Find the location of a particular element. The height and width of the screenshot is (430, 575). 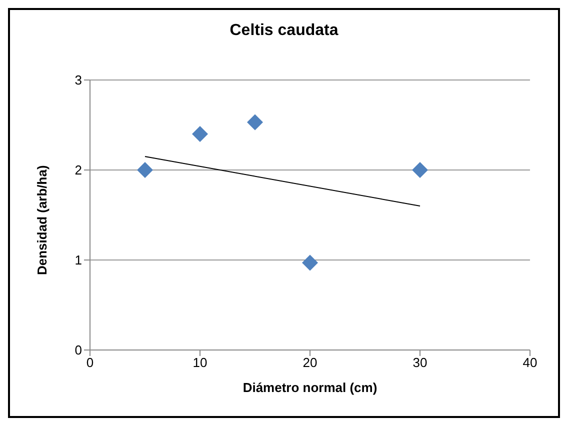

x-tick-label: 40 is located at coordinates (530, 362).